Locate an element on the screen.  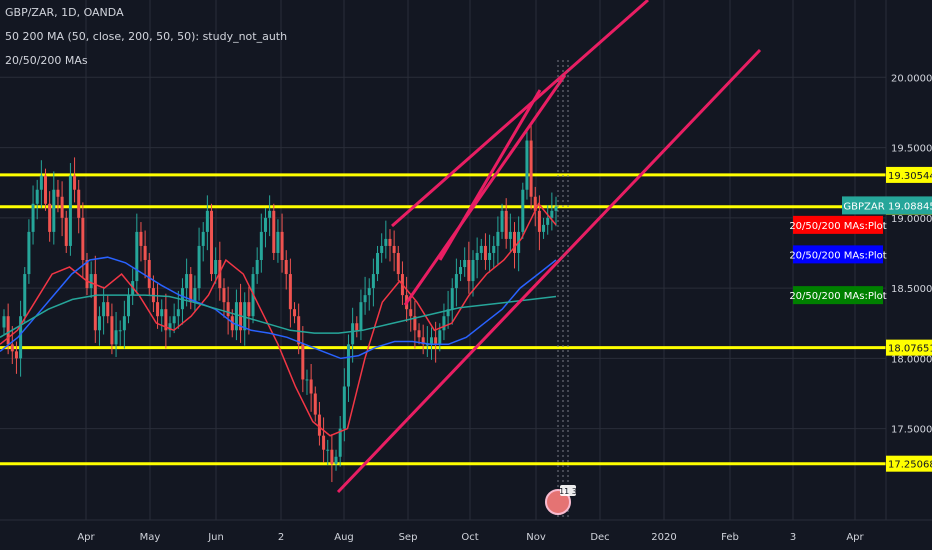
y-tick-label: 20.00000 is located at coordinates (911, 78).